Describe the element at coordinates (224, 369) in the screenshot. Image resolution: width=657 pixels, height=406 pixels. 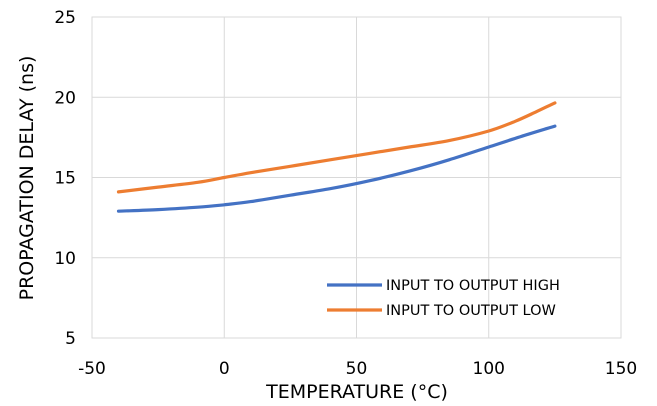
I see `x-tick-label: 0` at that location.